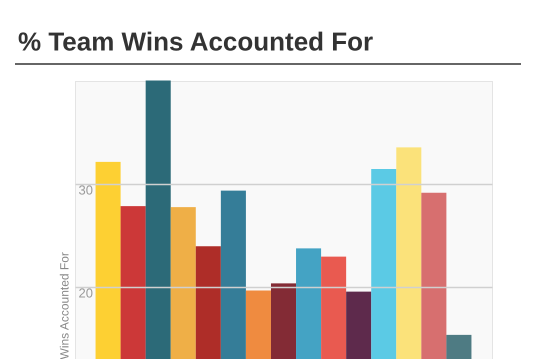 Image resolution: width=539 pixels, height=359 pixels. Describe the element at coordinates (196, 41) in the screenshot. I see `chart-title: % Team Wins Accounted For` at that location.